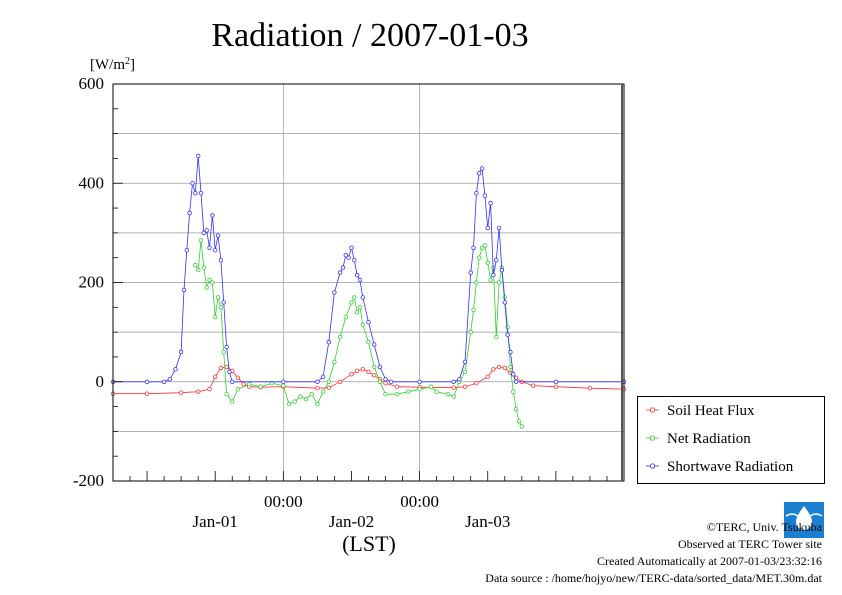 This screenshot has width=842, height=595. What do you see at coordinates (804, 520) in the screenshot?
I see `terc-logo` at bounding box center [804, 520].